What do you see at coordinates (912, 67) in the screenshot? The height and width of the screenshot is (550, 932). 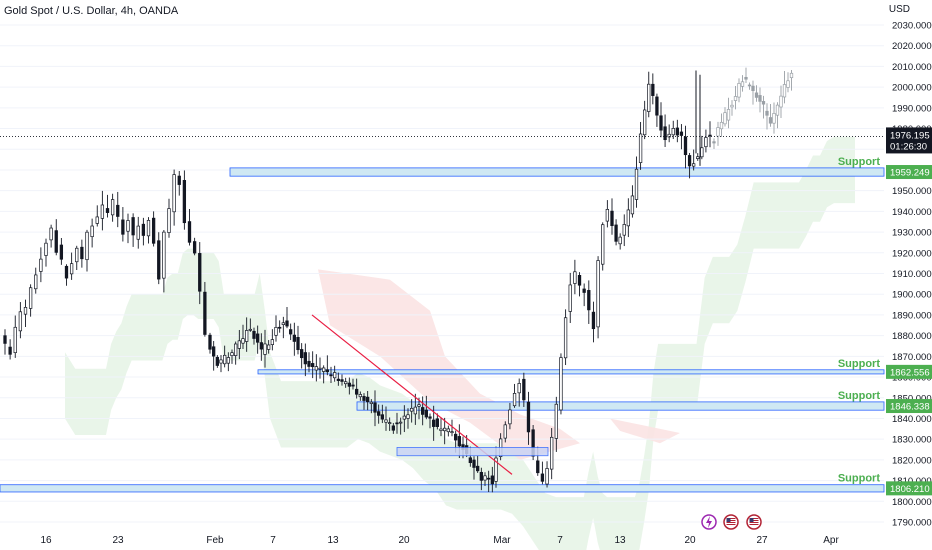 I see `price-tick-label: 2010.000` at bounding box center [912, 67].